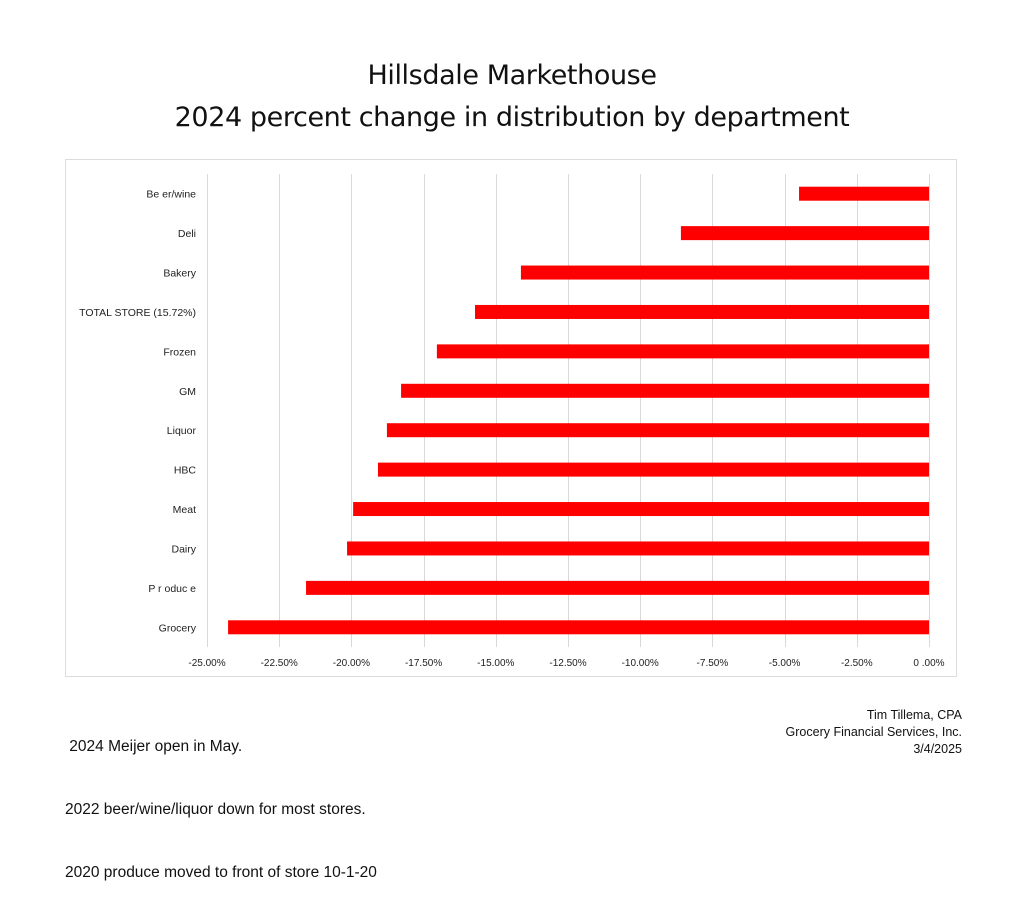 The image size is (1024, 904). Describe the element at coordinates (928, 663) in the screenshot. I see `x-tick-label: 0 .00%` at that location.